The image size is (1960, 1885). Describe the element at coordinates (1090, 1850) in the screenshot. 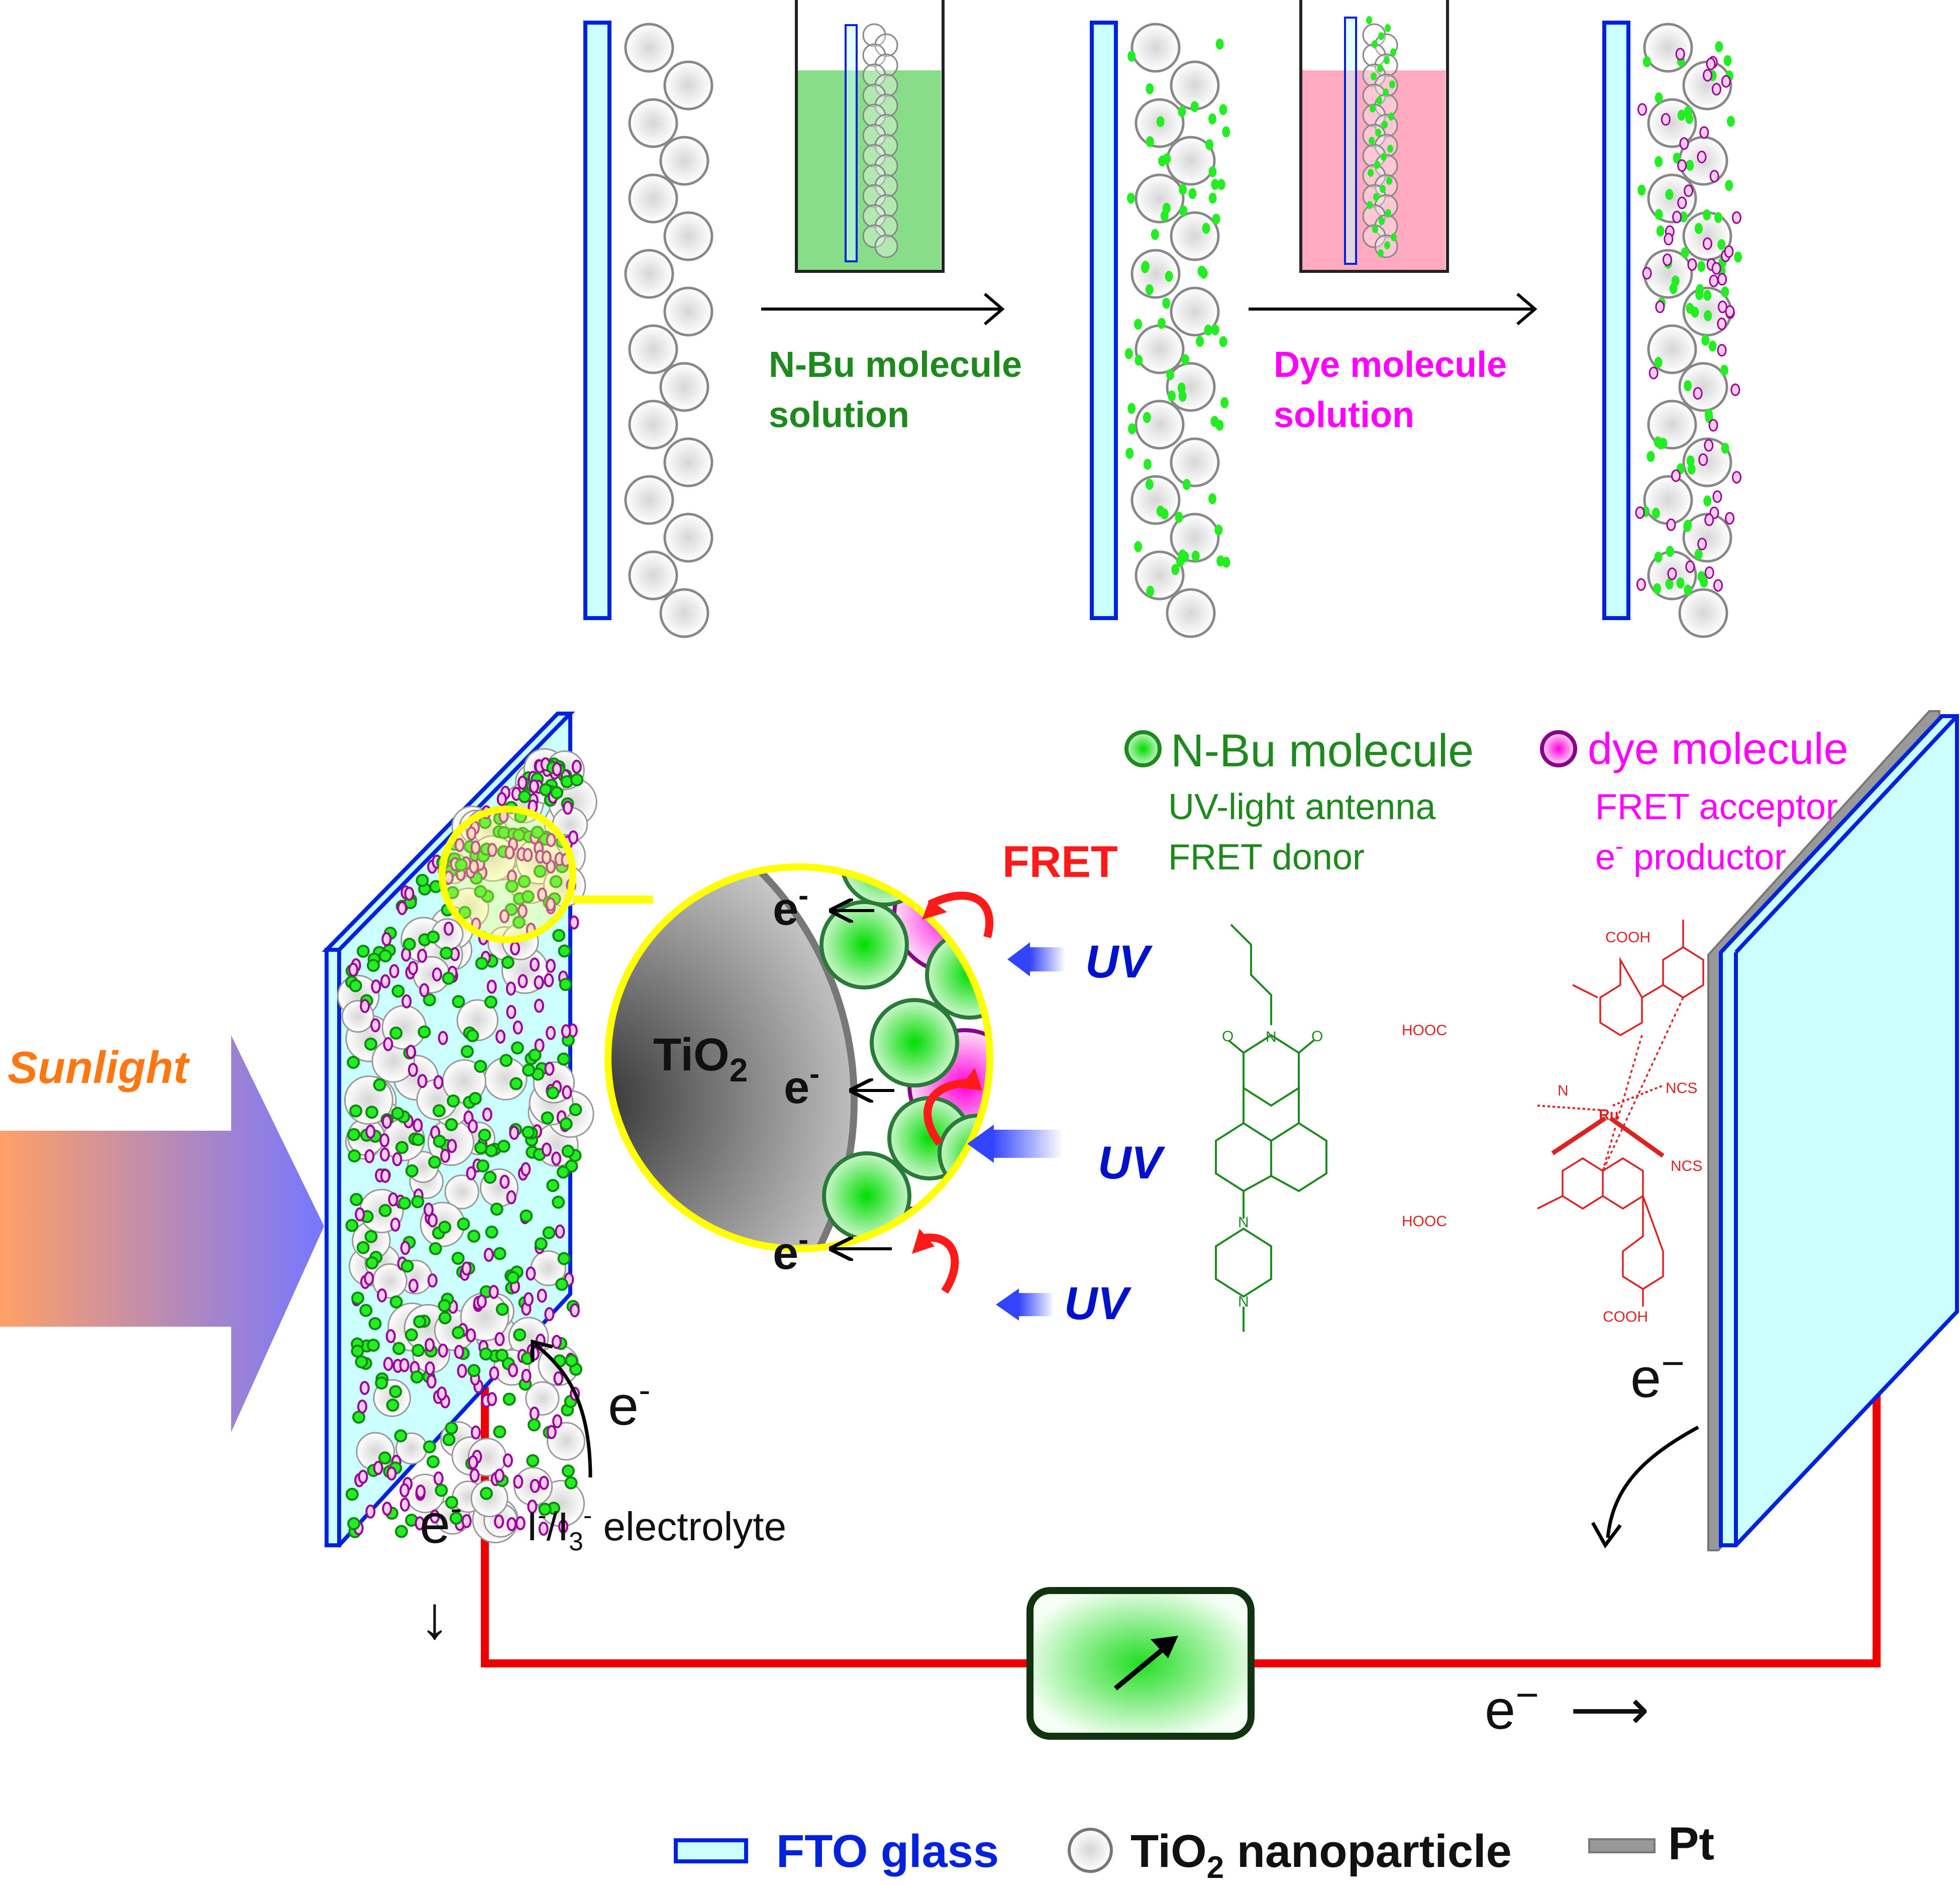

I see `tio2-nanoparticle-icon` at that location.